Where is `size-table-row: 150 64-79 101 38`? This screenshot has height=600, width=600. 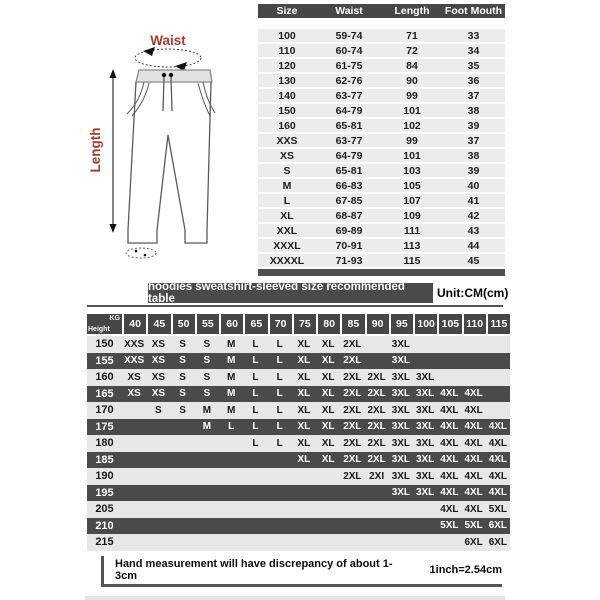
size-table-row: 150 64-79 101 38 is located at coordinates (381, 110).